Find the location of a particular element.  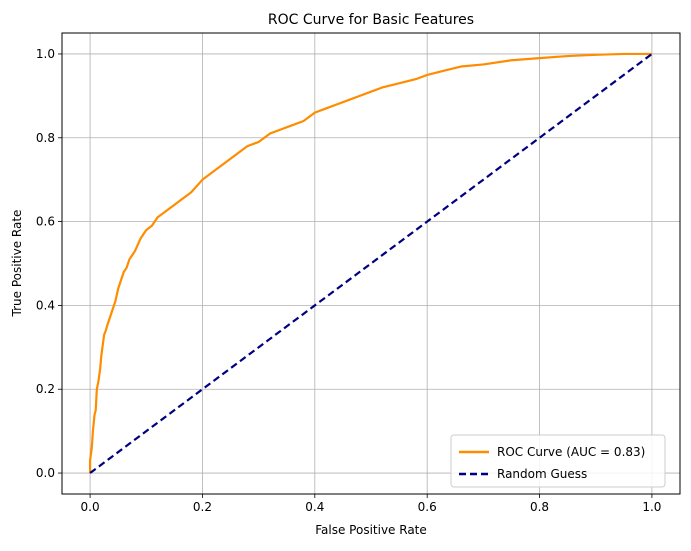

chart-title: ROC Curve for Basic Features is located at coordinates (371, 20).